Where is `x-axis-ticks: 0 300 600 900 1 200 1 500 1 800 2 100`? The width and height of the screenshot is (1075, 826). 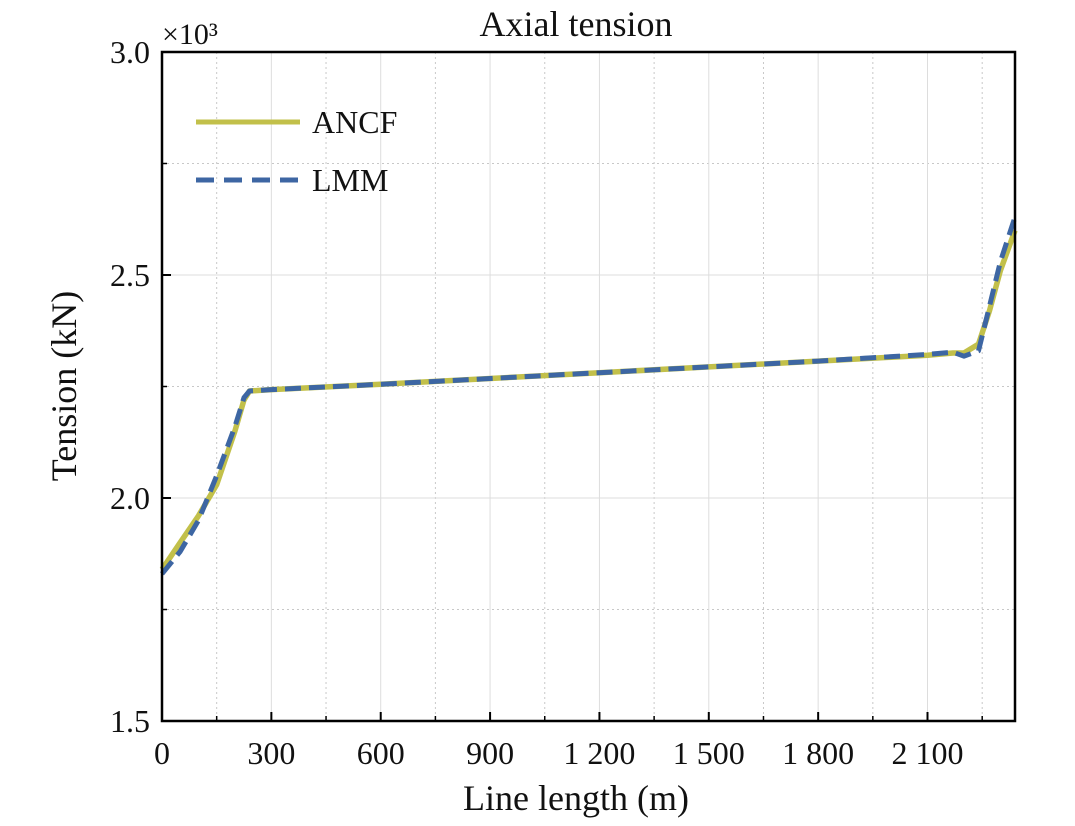
x-axis-ticks: 0 300 600 900 1 200 1 500 1 800 2 100 is located at coordinates (568, 741).